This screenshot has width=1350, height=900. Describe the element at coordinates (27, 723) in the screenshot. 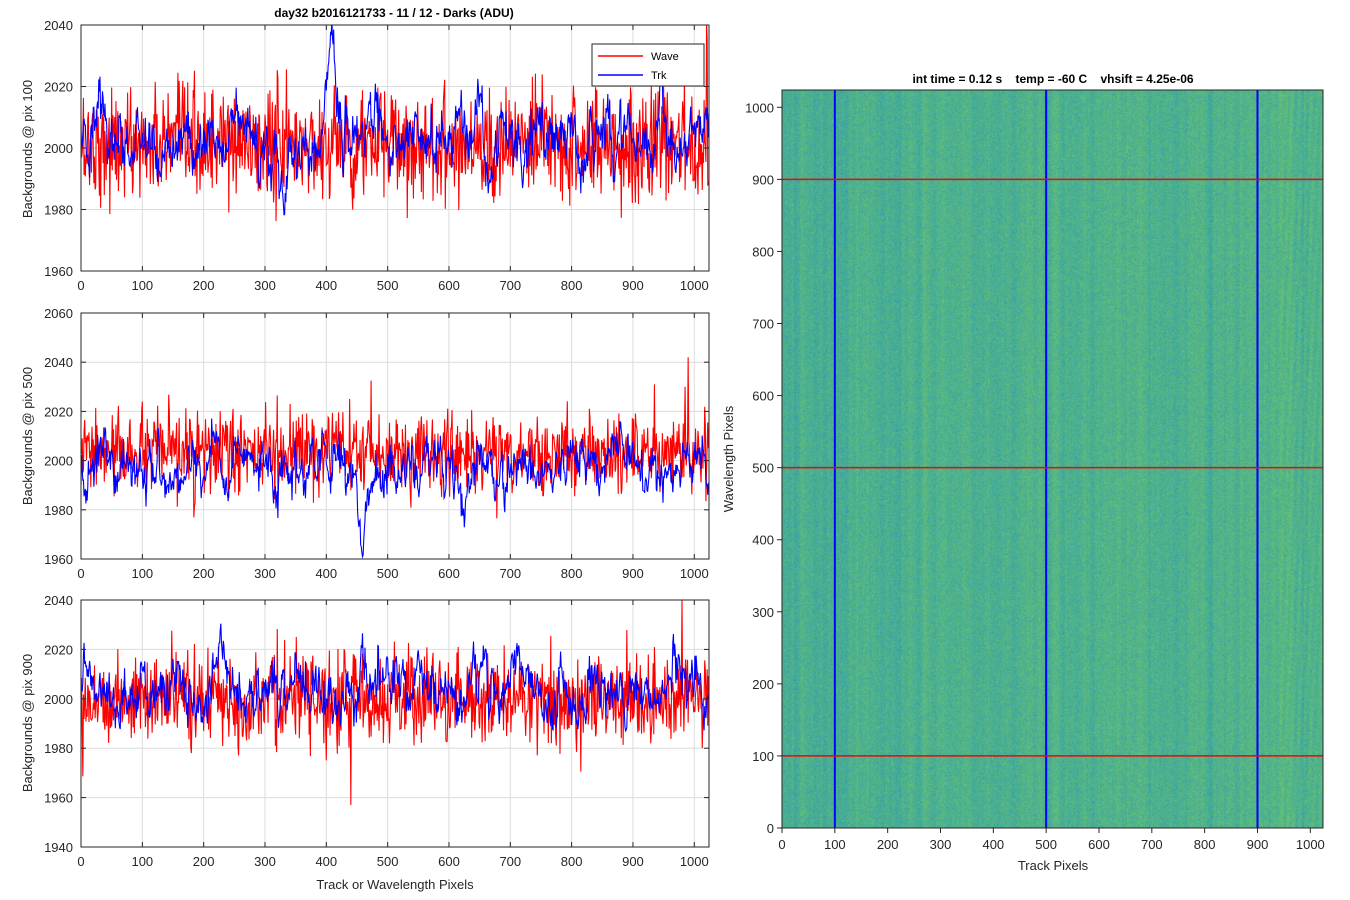

I see `ylabel-pix-900: Backgrounds @ pix 900` at that location.